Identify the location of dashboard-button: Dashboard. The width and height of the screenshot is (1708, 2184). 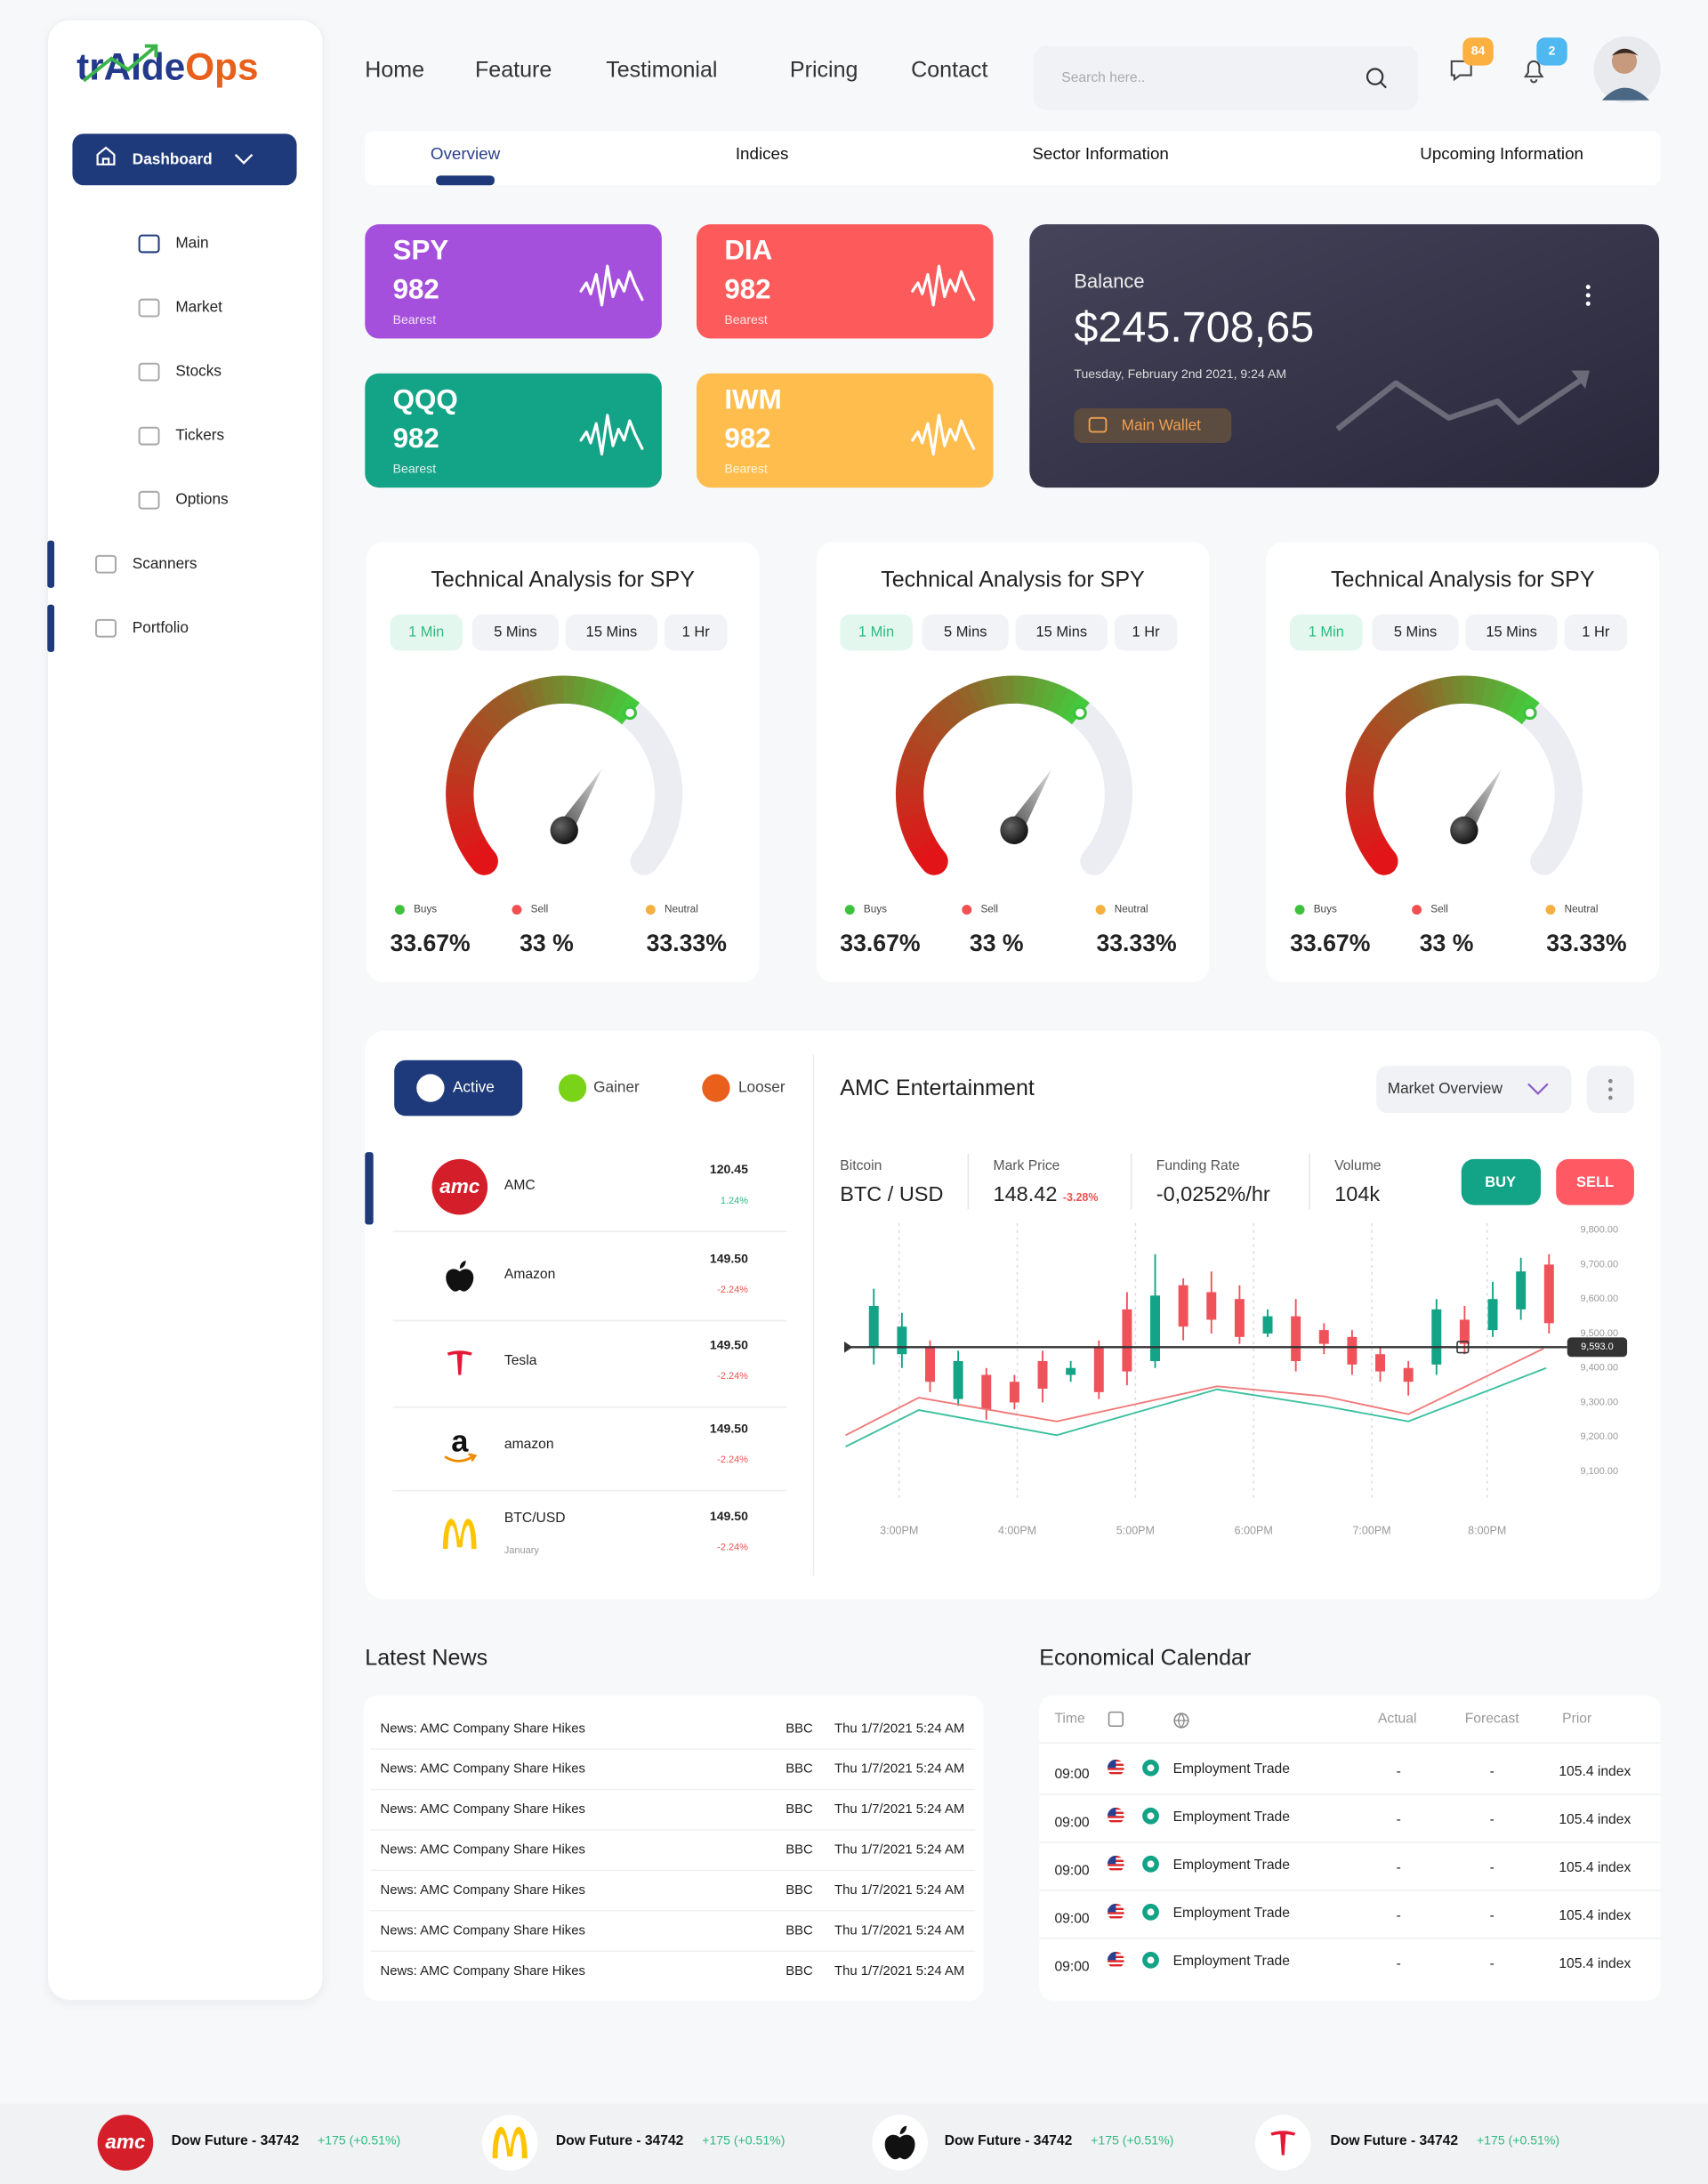
(184, 159).